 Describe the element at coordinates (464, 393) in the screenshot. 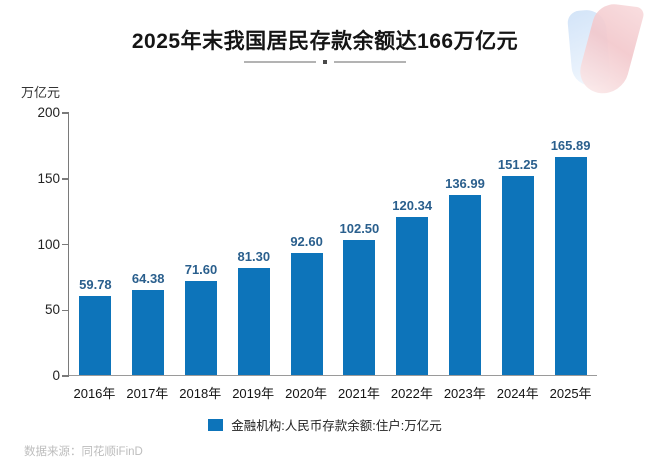

I see `x-axis-tick-label: 2023年` at that location.